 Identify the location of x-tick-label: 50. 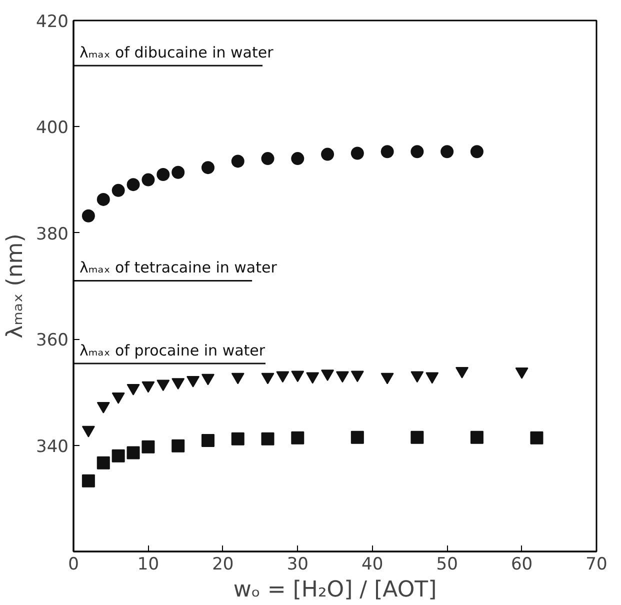
(447, 564).